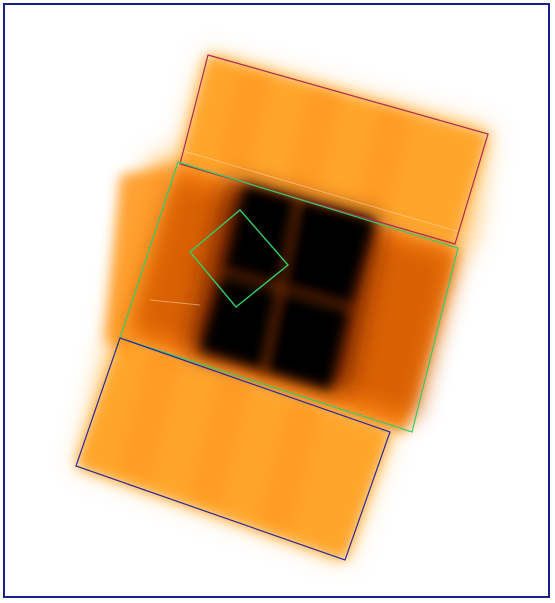  What do you see at coordinates (239, 258) in the screenshot?
I see `small-diamond-outline` at bounding box center [239, 258].